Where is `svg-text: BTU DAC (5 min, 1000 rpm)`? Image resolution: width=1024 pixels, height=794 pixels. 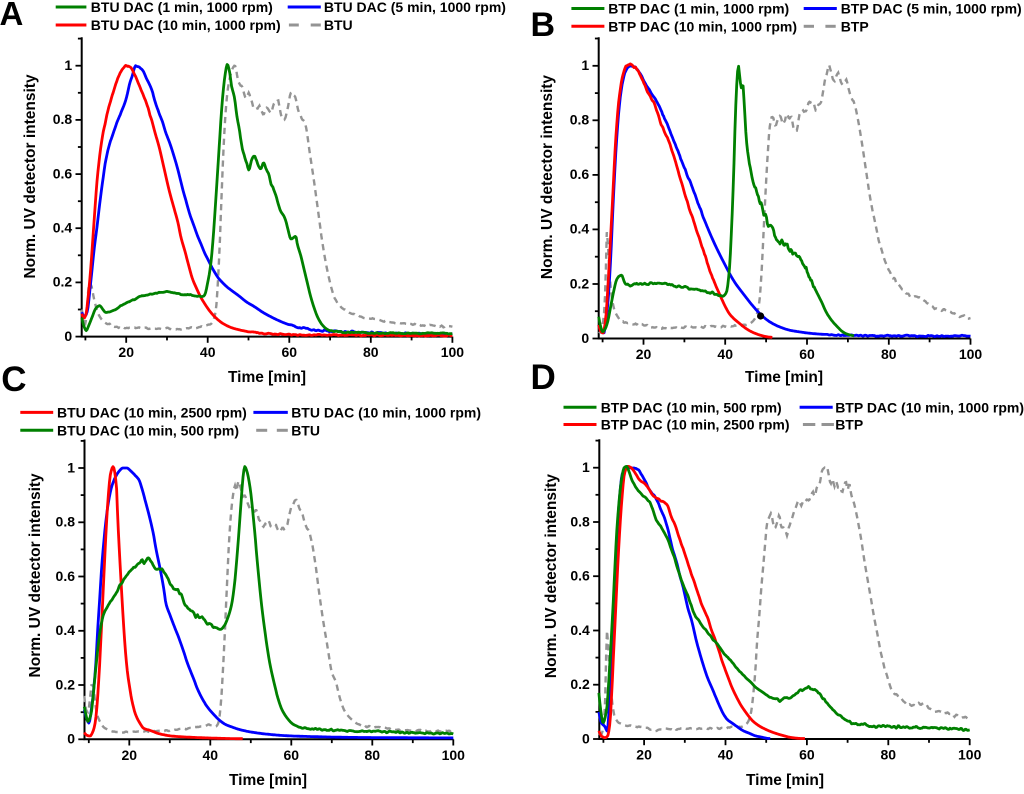
svg-text: BTU DAC (5 min, 1000 rpm) is located at coordinates (415, 7).